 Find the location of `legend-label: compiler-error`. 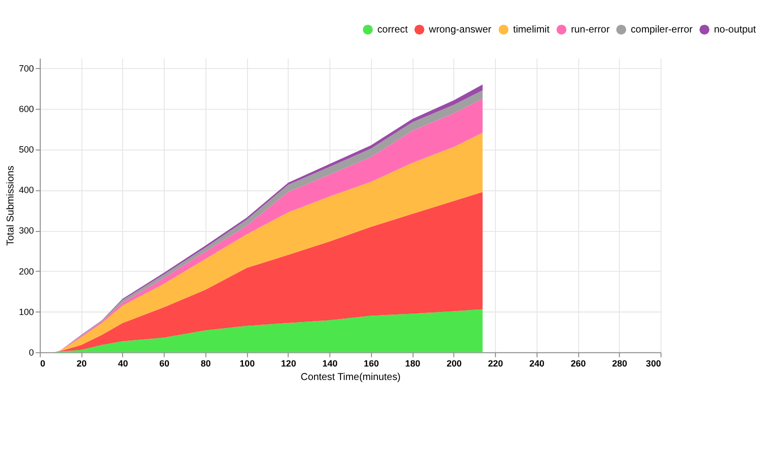

legend-label: compiler-error is located at coordinates (662, 30).